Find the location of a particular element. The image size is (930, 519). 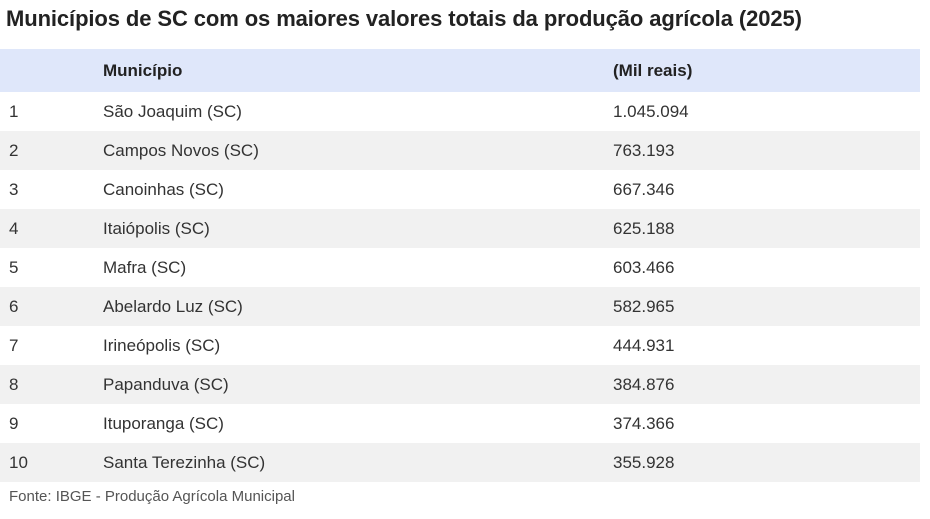

table-row: 10 Santa Terezinha (SC) 355.928 is located at coordinates (460, 462).